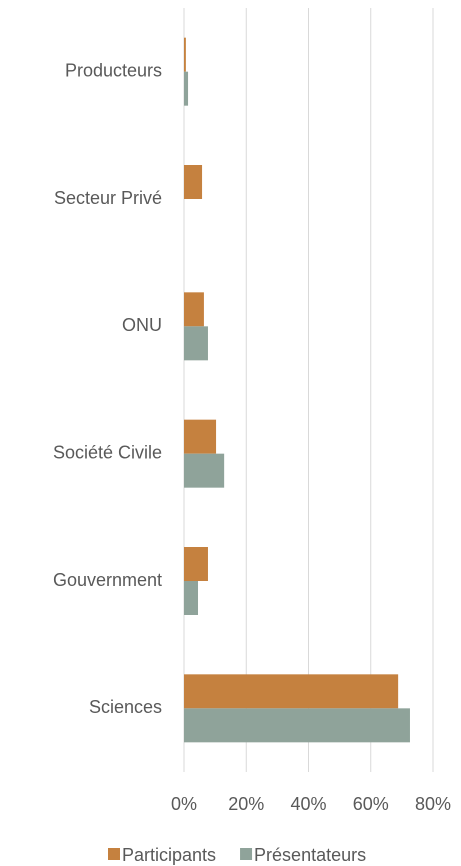 Image resolution: width=461 pixels, height=866 pixels. I want to click on y-tick-label: Sciences, so click(125, 707).